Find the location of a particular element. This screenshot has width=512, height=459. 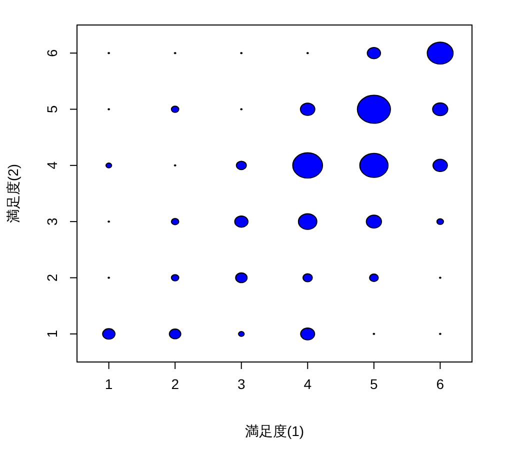

y-tick-label: 4 is located at coordinates (52, 165).